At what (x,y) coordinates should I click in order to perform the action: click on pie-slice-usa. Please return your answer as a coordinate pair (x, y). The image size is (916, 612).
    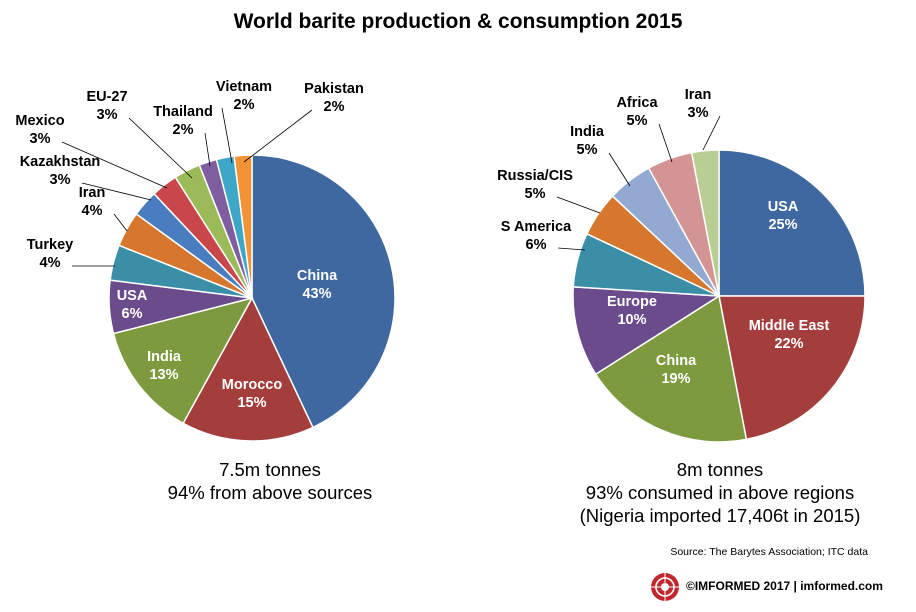
    Looking at the image, I should click on (792, 223).